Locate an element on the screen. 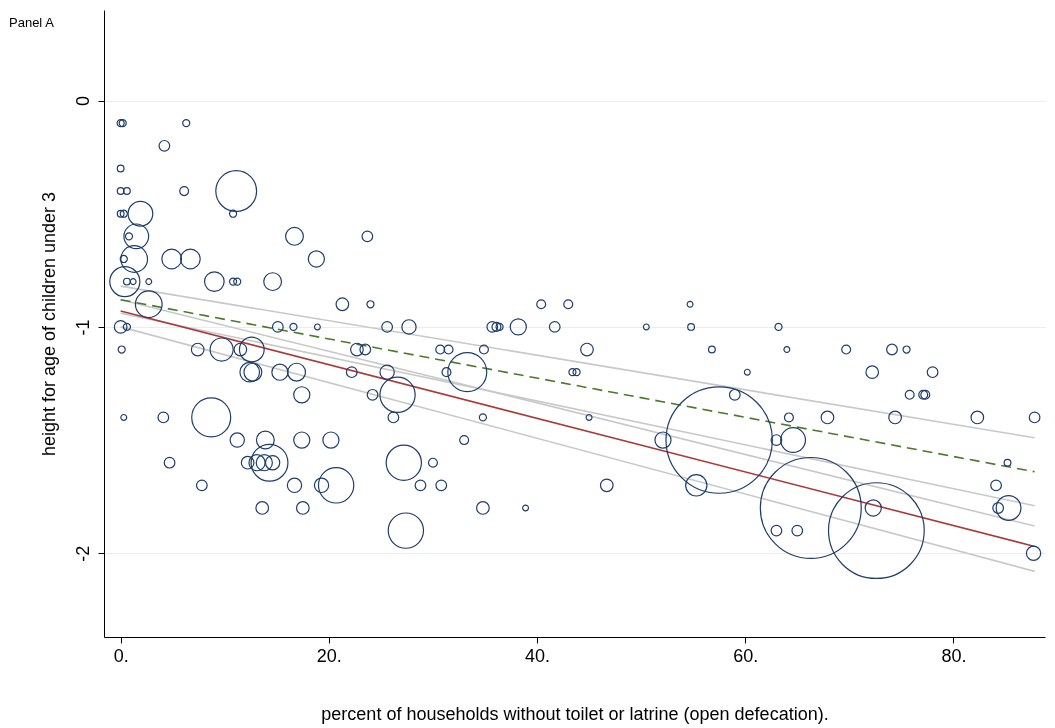 The image size is (1055, 728). y-tick-label: 0 is located at coordinates (82, 101).